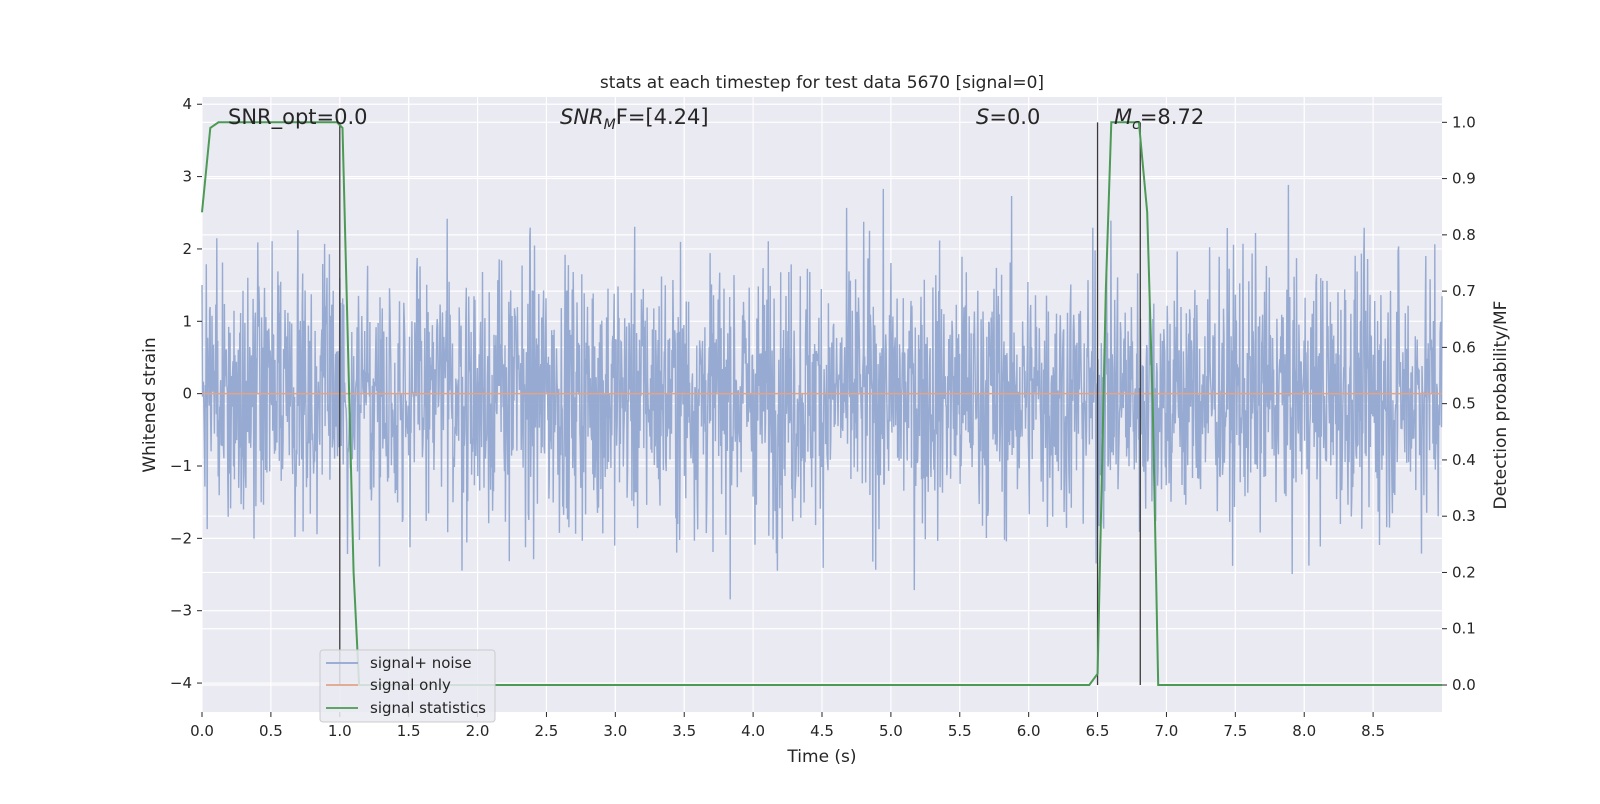  I want to click on y-tick-label-left: 1, so click(187, 321).